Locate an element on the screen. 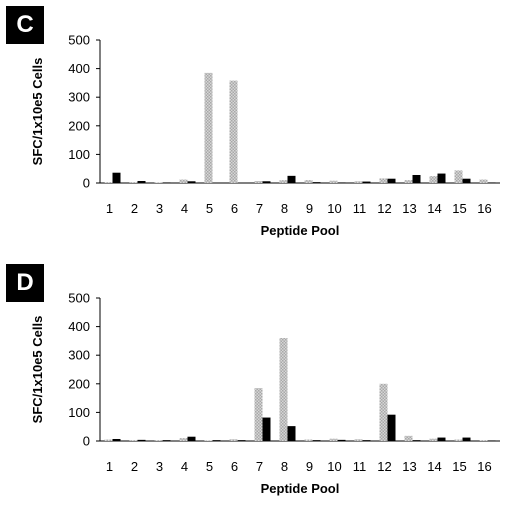 The height and width of the screenshot is (515, 520). y-axis-title: SFC/1x10e5 Cells is located at coordinates (37, 112).